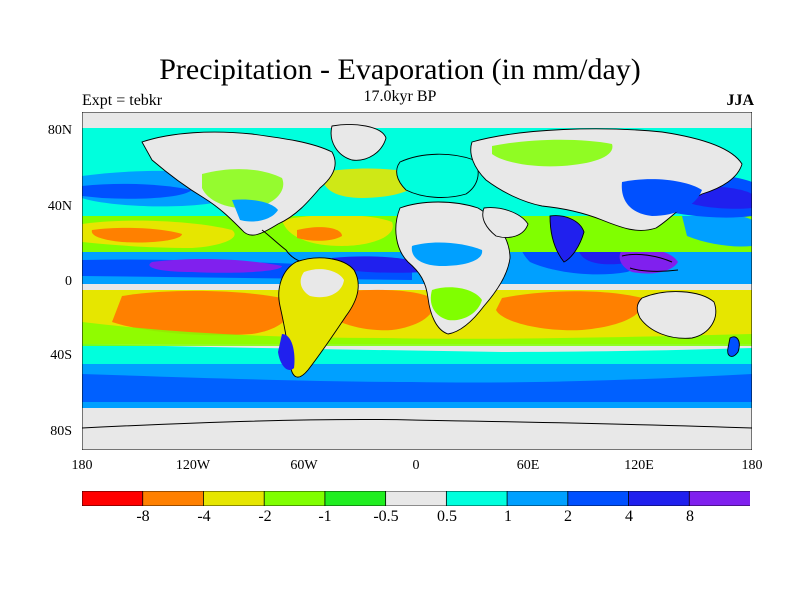  I want to click on patagonia-wet, so click(286, 352).